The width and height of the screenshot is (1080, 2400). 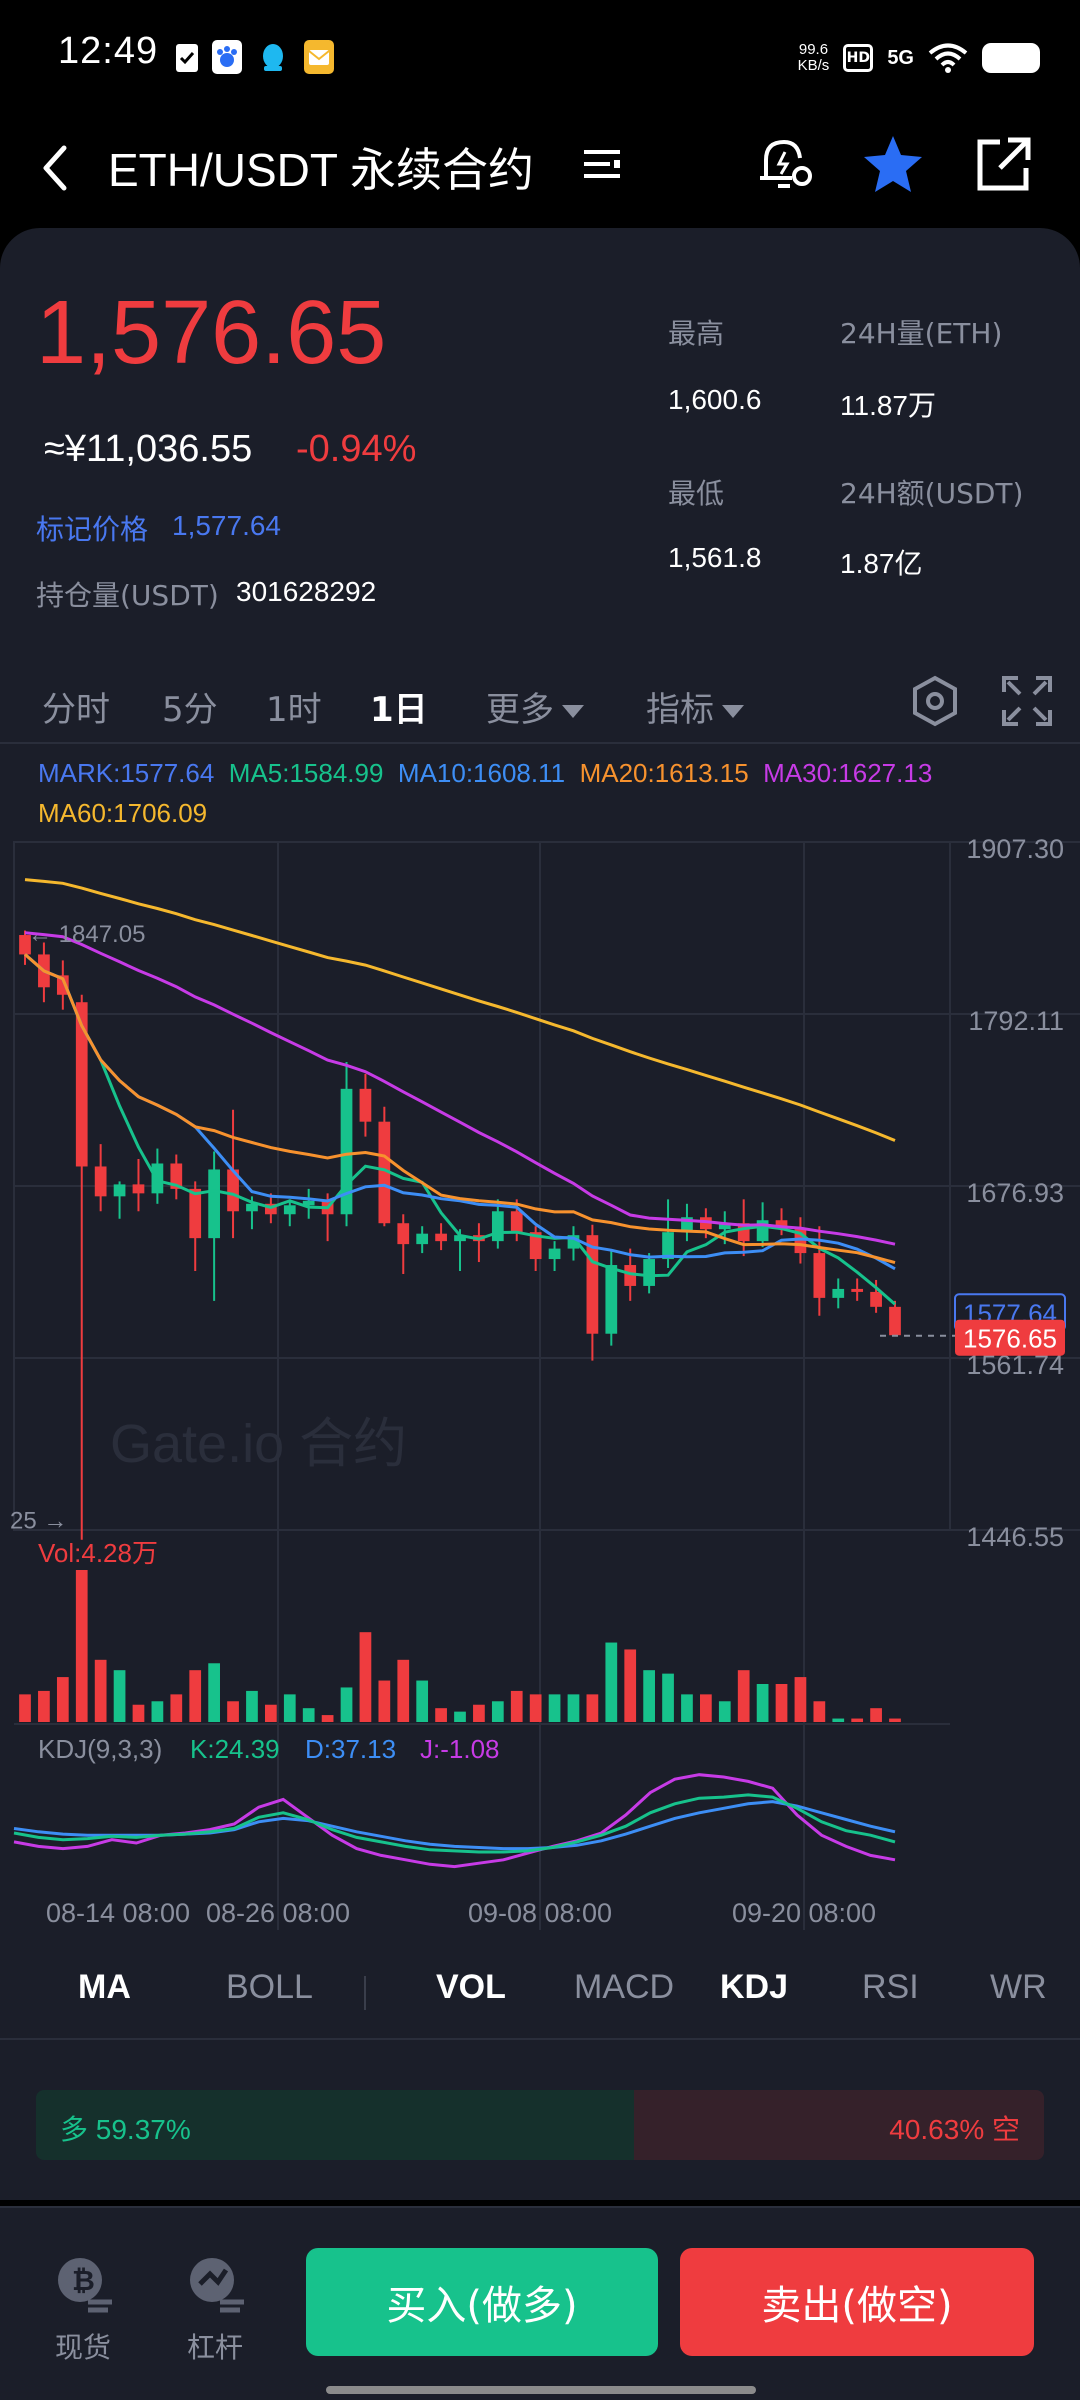 What do you see at coordinates (76, 710) in the screenshot?
I see `tab-timeline: 分时` at bounding box center [76, 710].